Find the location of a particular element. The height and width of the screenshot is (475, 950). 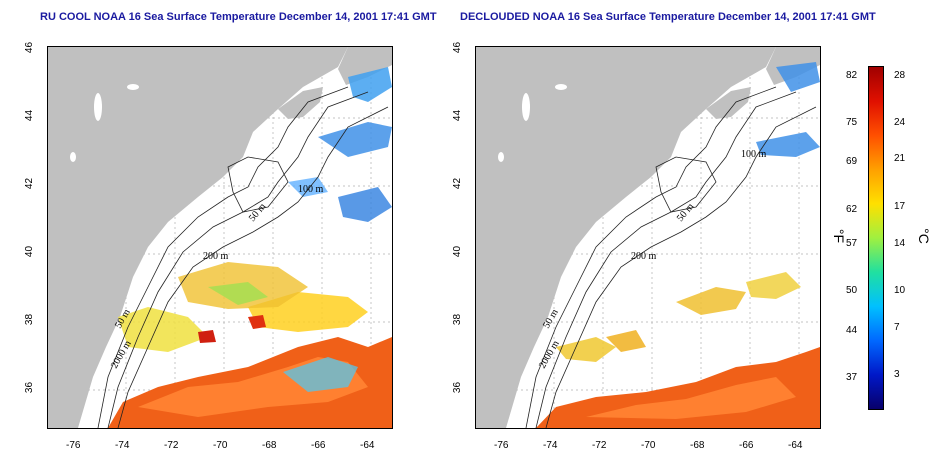

temperature-colorbar is located at coordinates (876, 238).